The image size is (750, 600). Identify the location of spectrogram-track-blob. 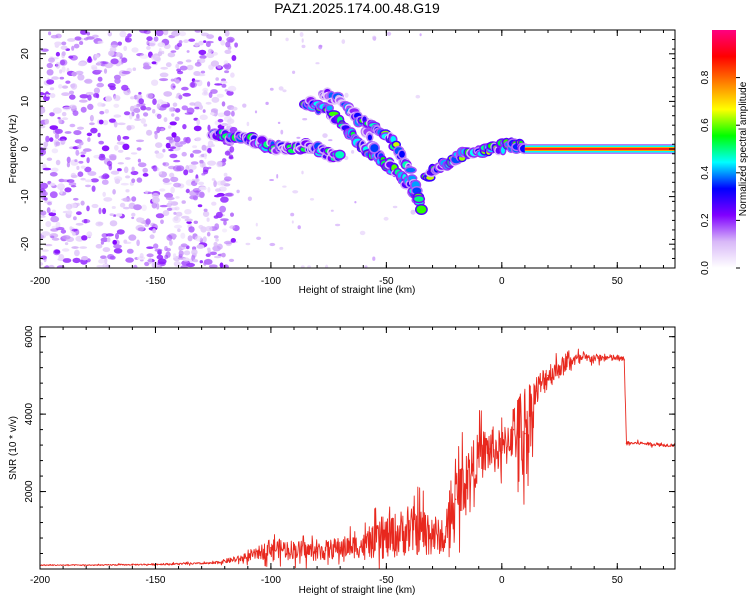
(329, 108).